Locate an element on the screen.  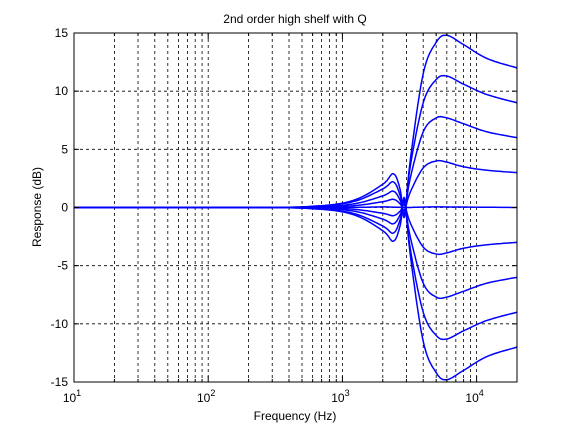
x-tick-label: 10² is located at coordinates (206, 396).